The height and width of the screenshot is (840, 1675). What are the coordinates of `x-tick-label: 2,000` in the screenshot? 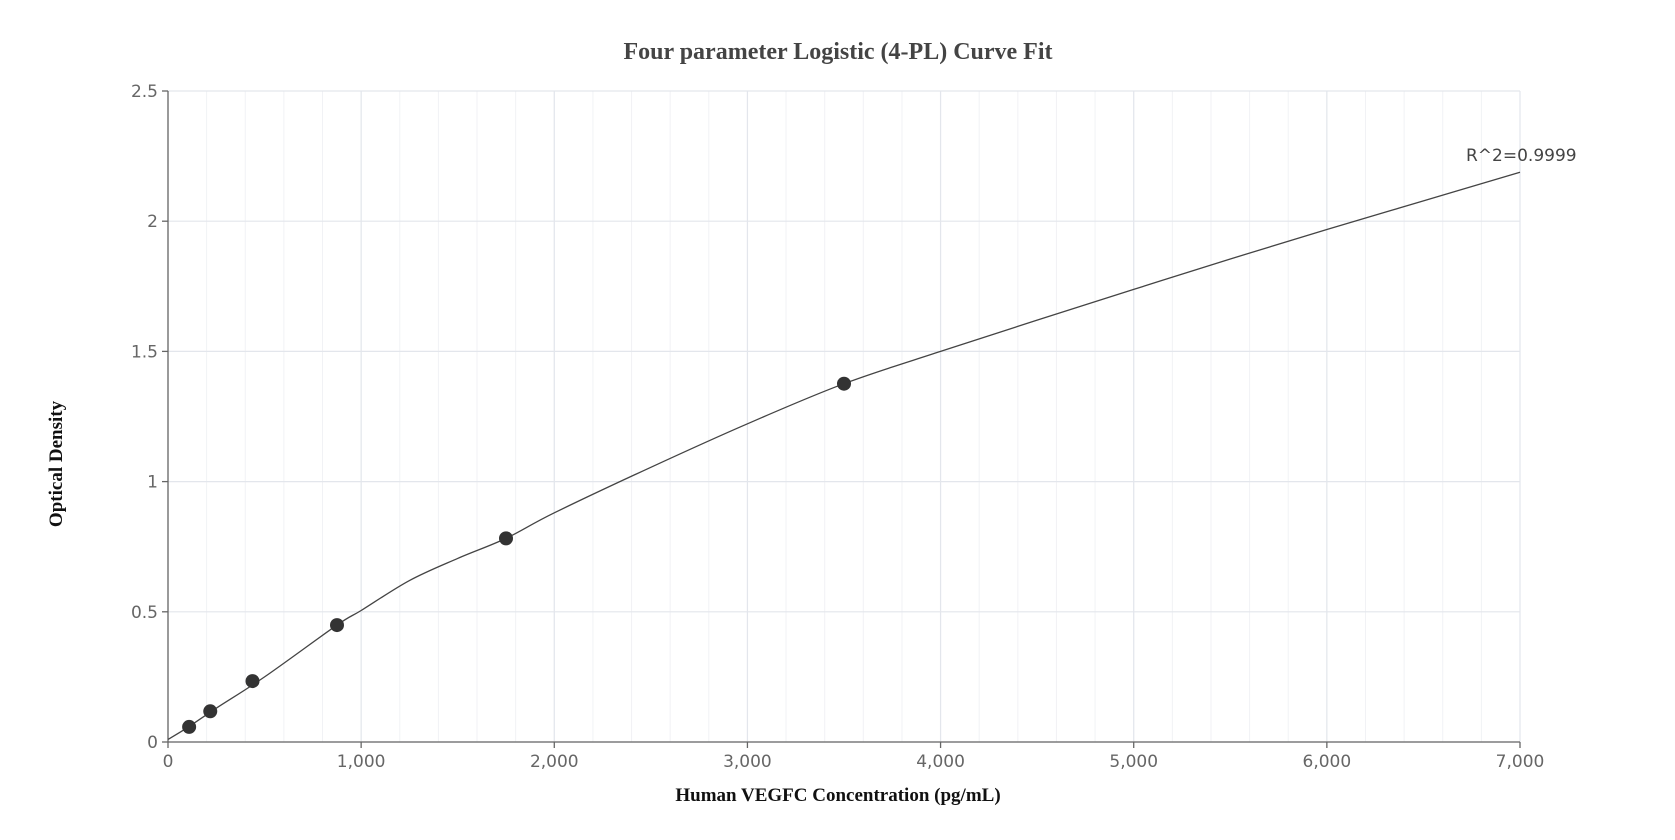 It's located at (554, 762).